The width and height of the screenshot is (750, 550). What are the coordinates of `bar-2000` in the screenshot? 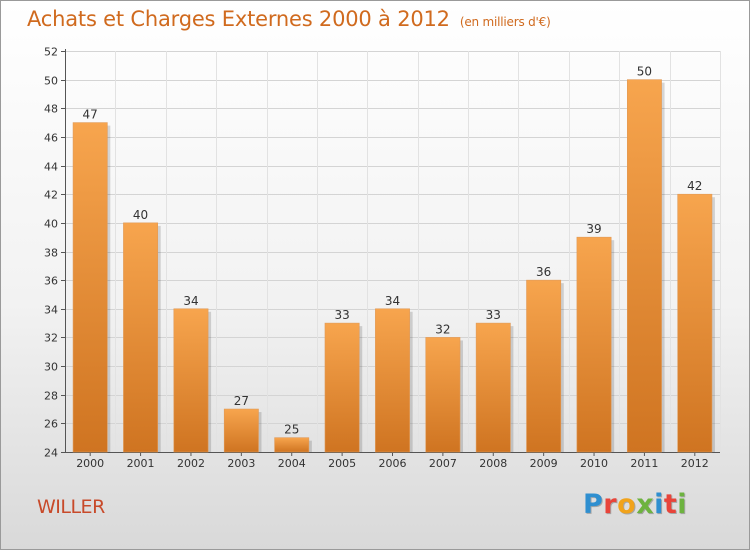 It's located at (90, 287).